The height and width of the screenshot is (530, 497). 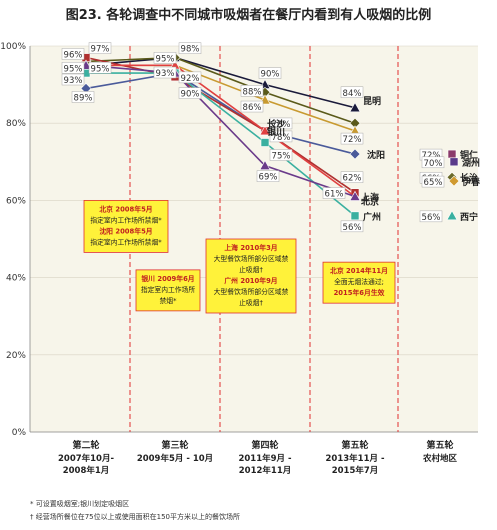 I want to click on rural-data-label: 56%, so click(x=431, y=218).